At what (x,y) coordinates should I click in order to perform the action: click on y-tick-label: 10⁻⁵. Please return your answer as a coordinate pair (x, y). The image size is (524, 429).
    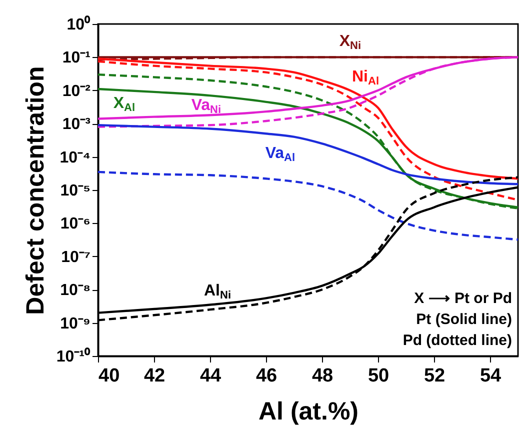
    Looking at the image, I should click on (75, 191).